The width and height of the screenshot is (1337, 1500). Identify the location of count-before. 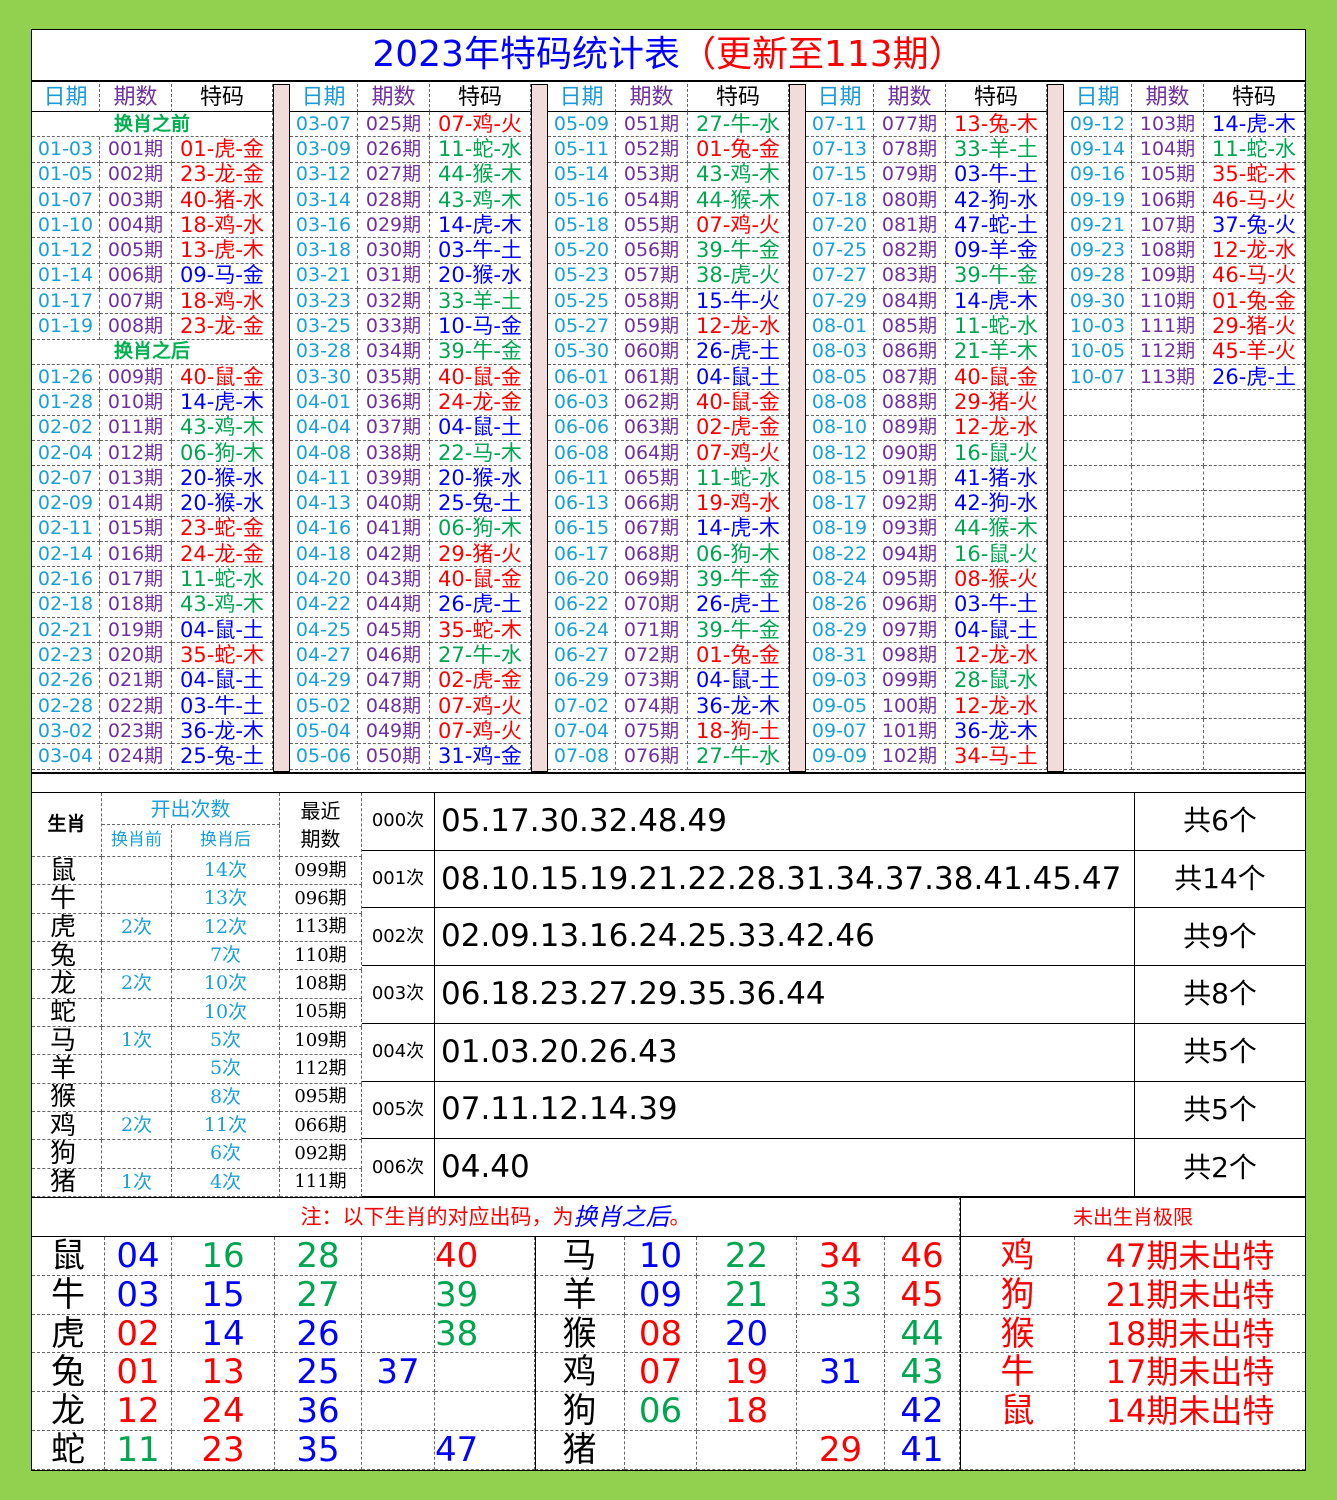
(137, 1097).